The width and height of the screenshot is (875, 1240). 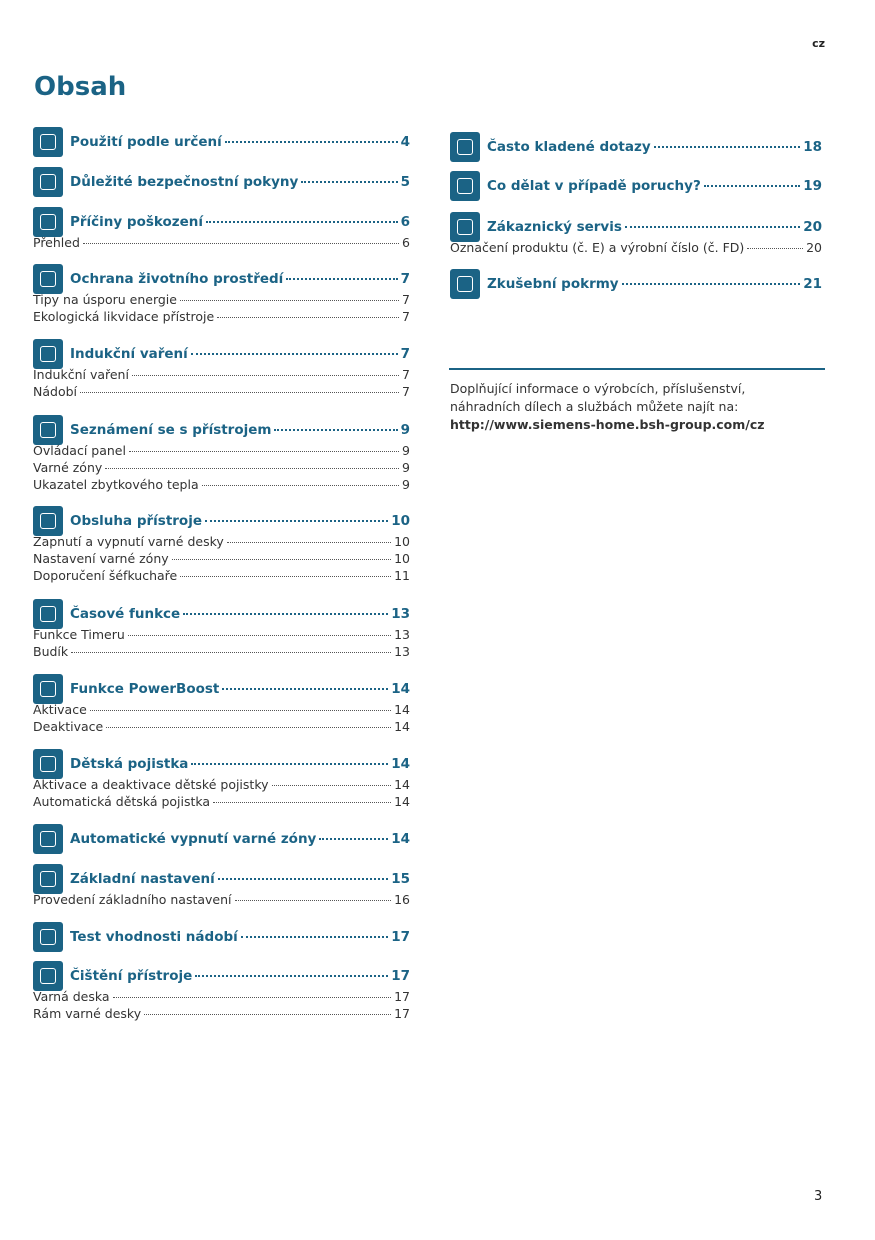 What do you see at coordinates (221, 316) in the screenshot?
I see `section-item: Ekologická likvidace přístroje 7` at bounding box center [221, 316].